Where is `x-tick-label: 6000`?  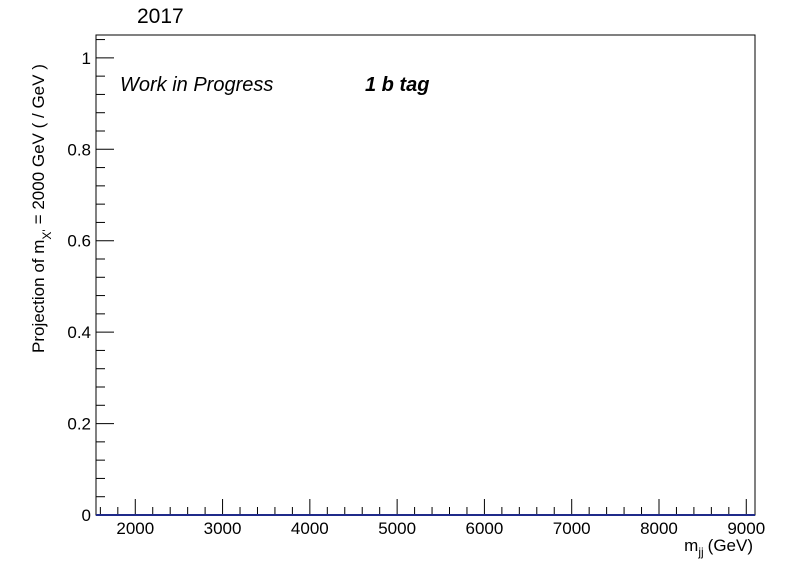 x-tick-label: 6000 is located at coordinates (485, 528).